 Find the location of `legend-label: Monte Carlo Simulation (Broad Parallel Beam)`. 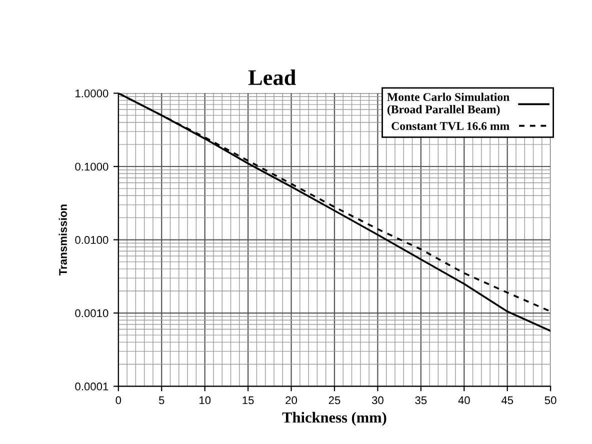

legend-label: Monte Carlo Simulation (Broad Parallel Beam) is located at coordinates (448, 104).